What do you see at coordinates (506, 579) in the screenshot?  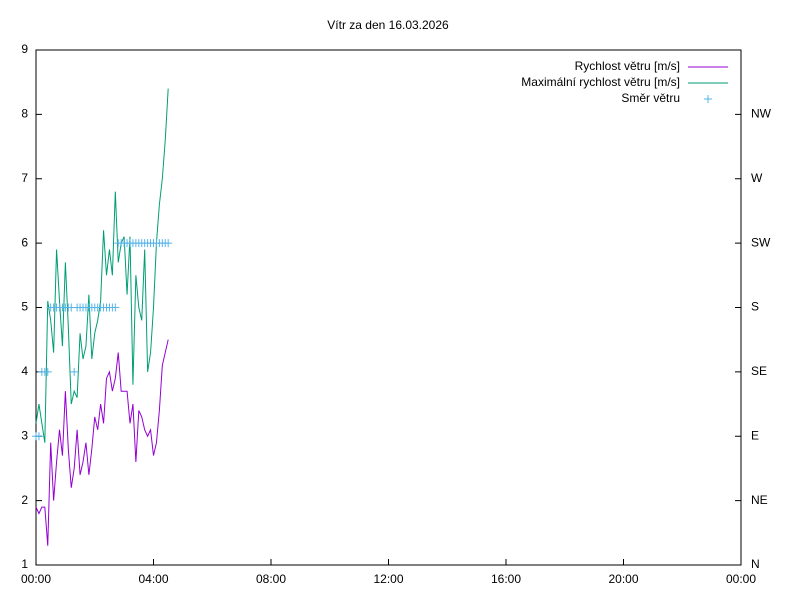 I see `x-tick-label: 16:00` at bounding box center [506, 579].